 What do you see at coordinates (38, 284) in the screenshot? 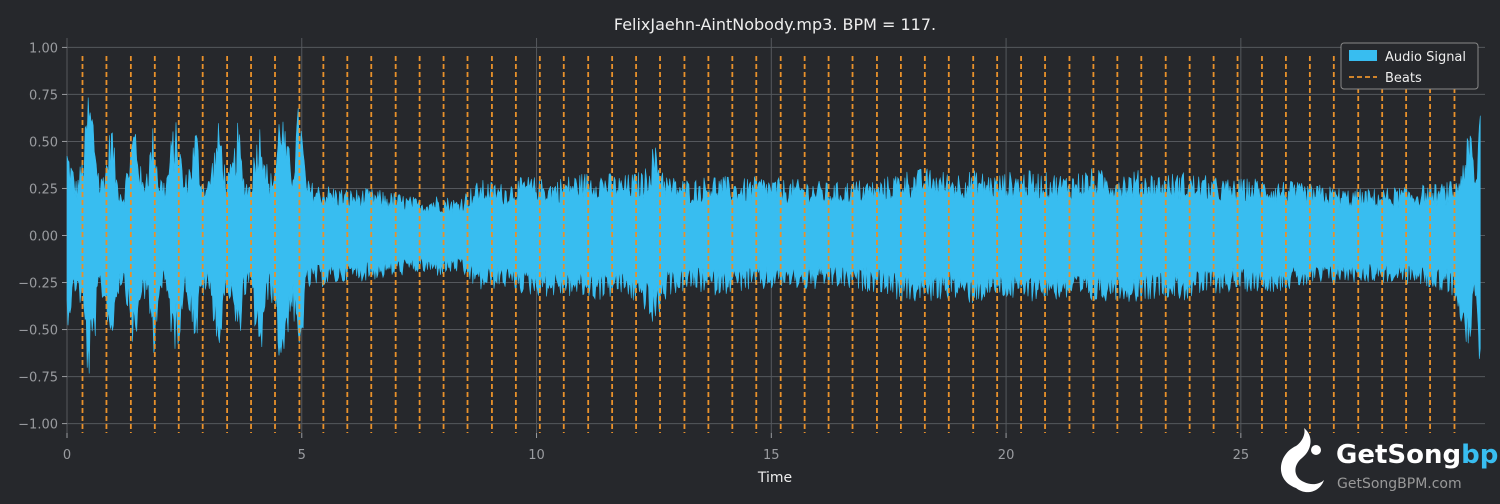
I see `y-tick-label: −0.25` at bounding box center [38, 284].